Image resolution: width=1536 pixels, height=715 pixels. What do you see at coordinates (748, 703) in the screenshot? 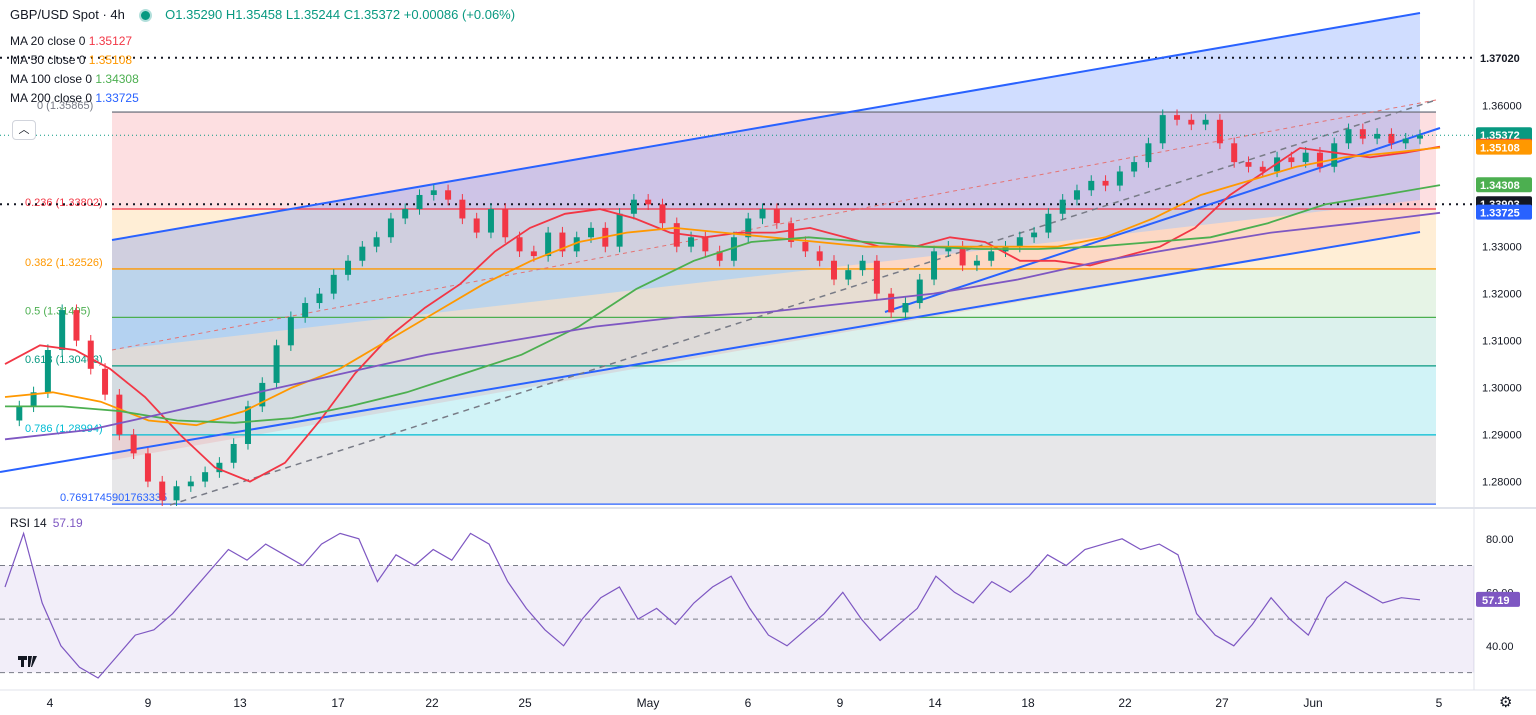
I see `x-tick-label: 6` at bounding box center [748, 703].